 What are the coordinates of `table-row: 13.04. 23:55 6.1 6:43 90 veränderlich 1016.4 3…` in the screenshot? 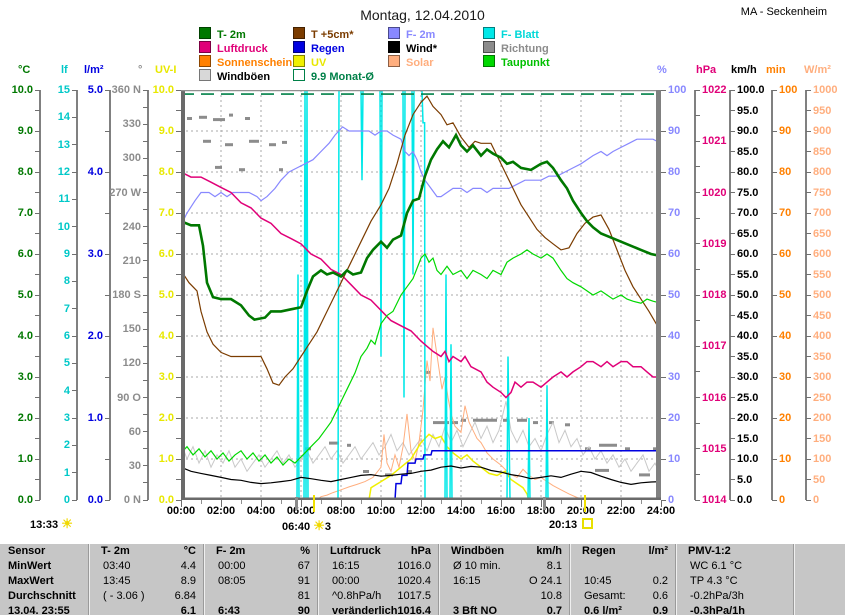 It's located at (422, 609).